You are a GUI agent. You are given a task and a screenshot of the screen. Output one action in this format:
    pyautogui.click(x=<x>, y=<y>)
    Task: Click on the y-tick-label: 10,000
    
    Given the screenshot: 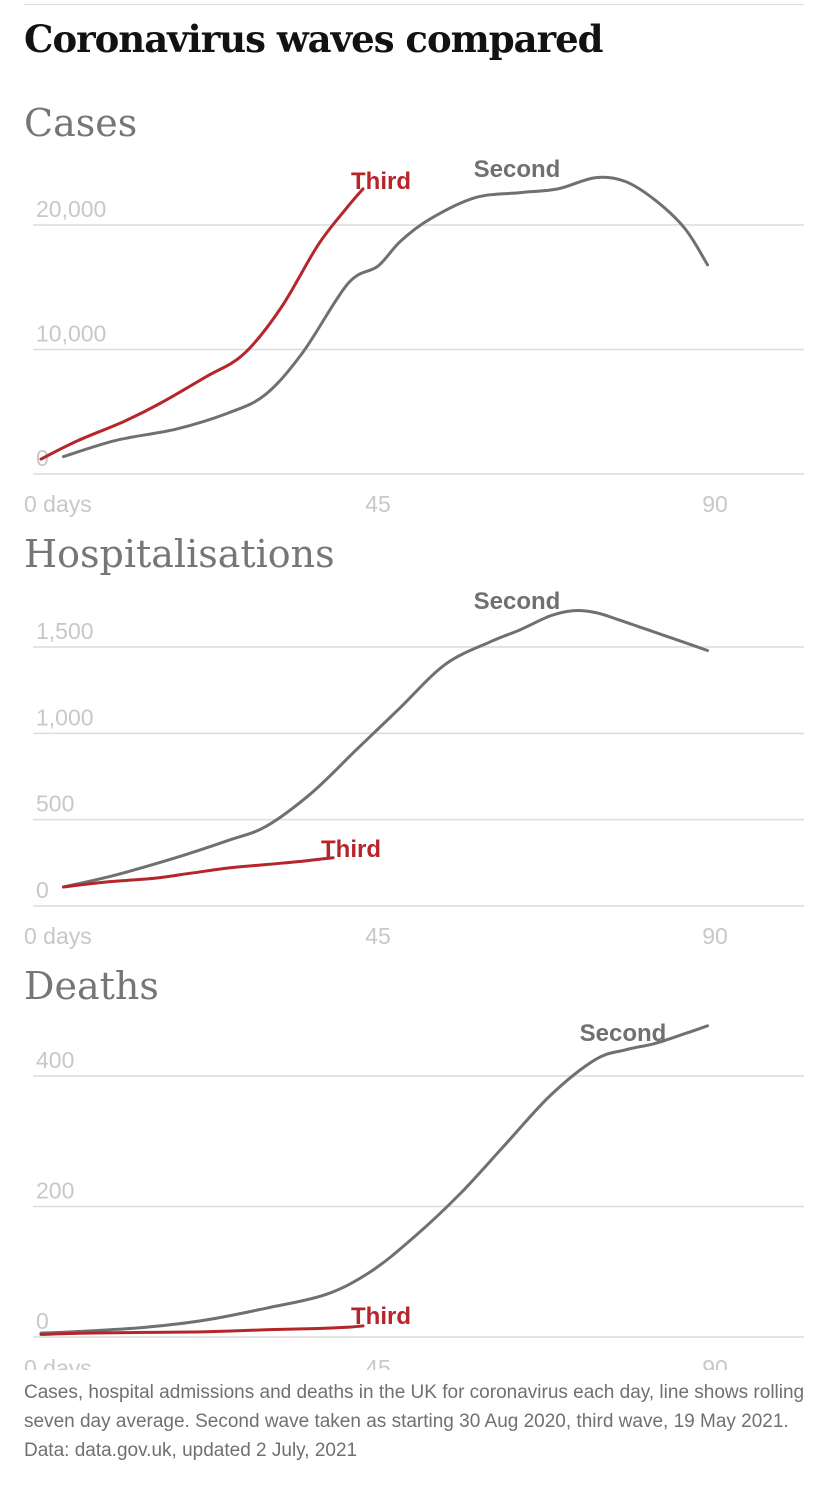 What is the action you would take?
    pyautogui.click(x=71, y=334)
    